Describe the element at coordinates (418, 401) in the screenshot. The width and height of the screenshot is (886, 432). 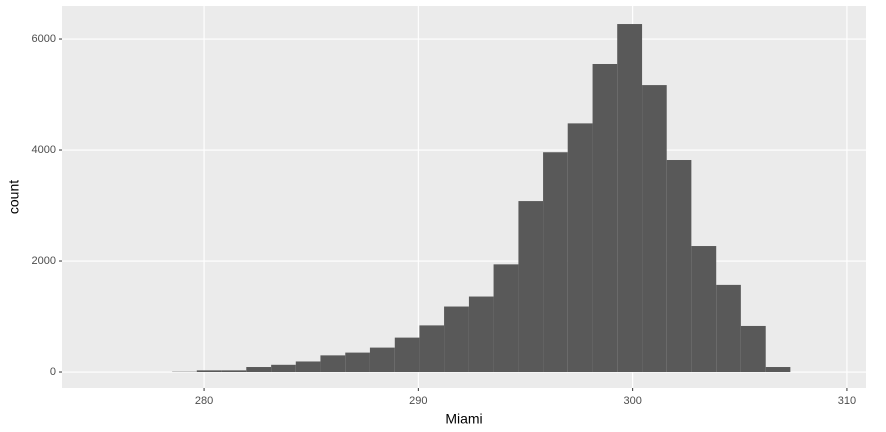
I see `x-tick-label: 290` at that location.